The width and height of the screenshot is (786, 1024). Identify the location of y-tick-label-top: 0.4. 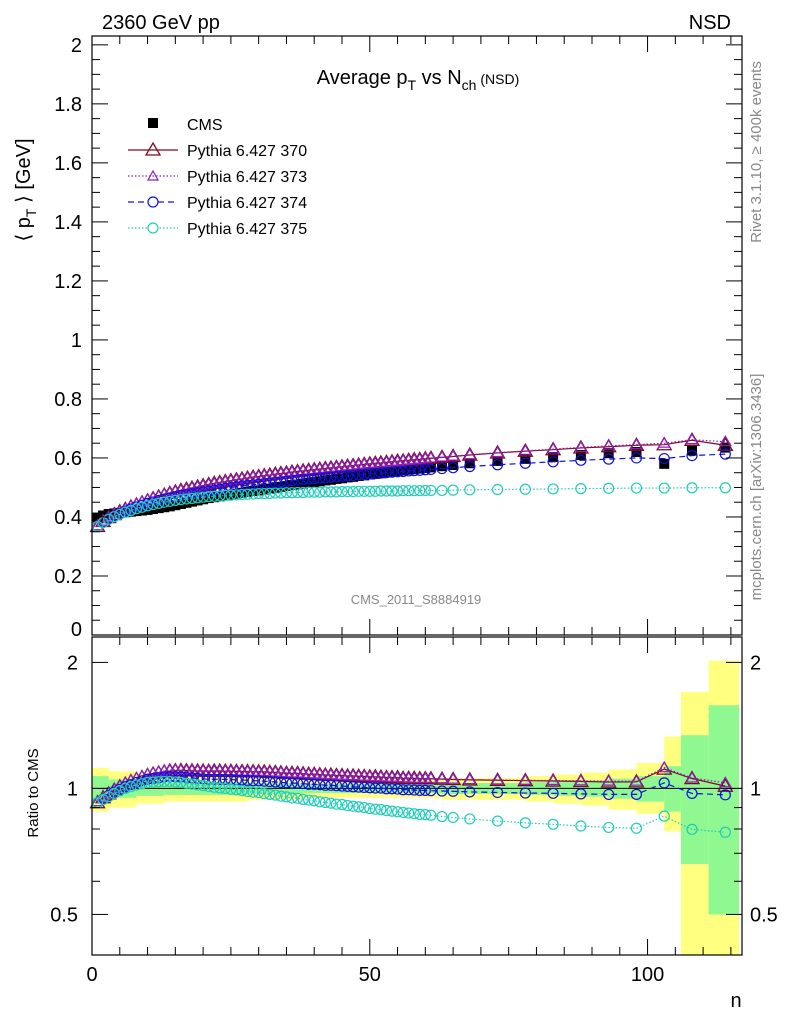
(68, 518).